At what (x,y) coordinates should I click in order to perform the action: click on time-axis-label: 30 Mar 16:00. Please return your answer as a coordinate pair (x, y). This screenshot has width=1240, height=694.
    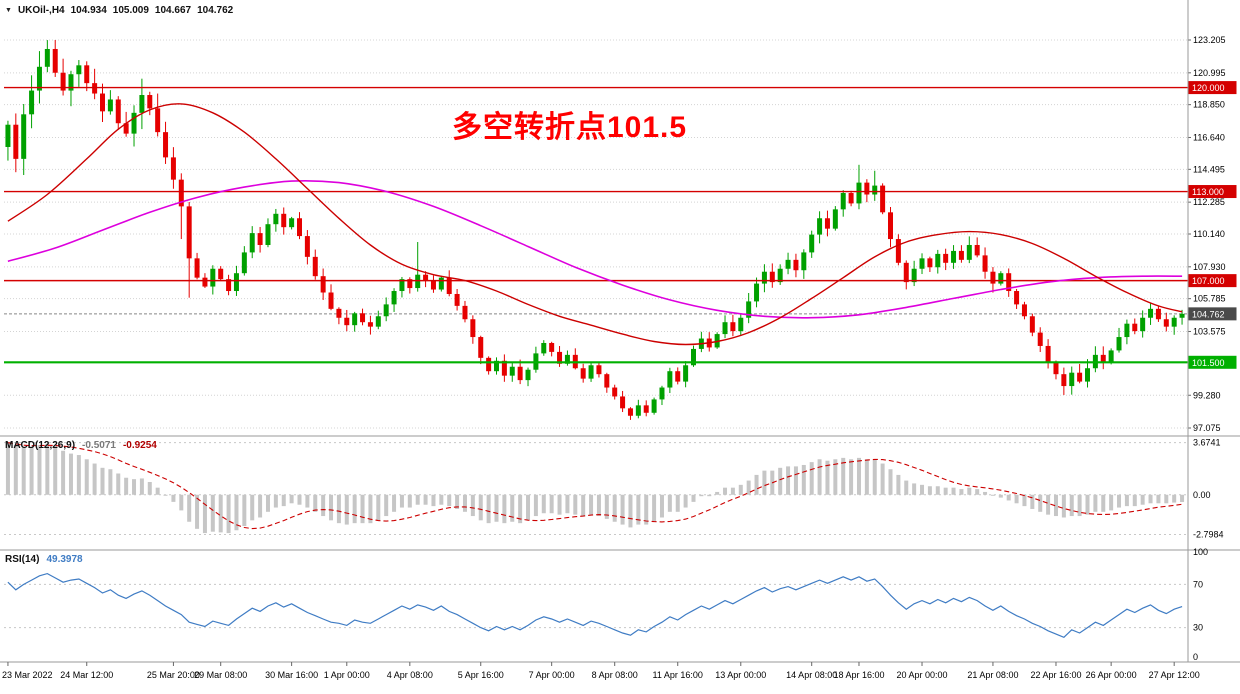
    Looking at the image, I should click on (291, 675).